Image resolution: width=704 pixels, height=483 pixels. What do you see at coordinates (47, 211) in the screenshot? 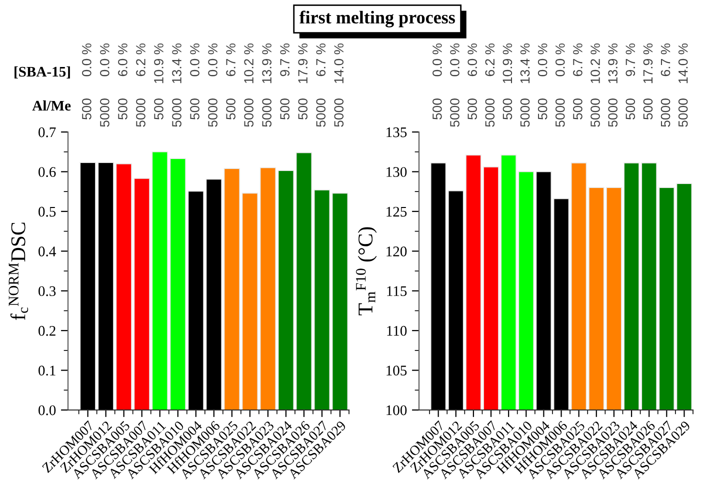
I see `y-tick-label: 0.5` at bounding box center [47, 211].